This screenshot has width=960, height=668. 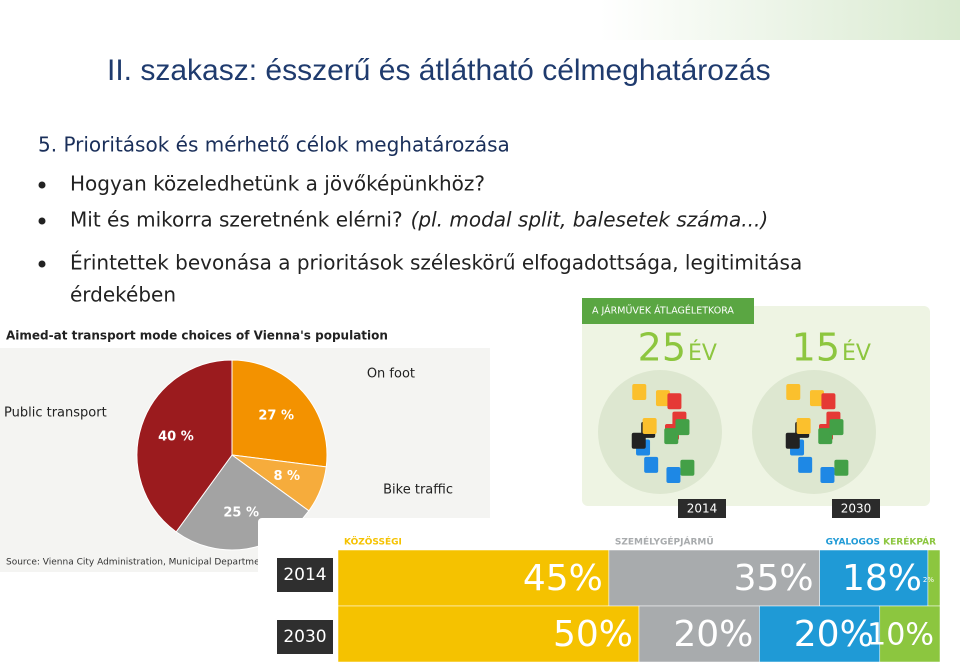 What do you see at coordinates (236, 220) in the screenshot?
I see `bullet-text: Mit és mikorra szeretnénk elérni?` at bounding box center [236, 220].